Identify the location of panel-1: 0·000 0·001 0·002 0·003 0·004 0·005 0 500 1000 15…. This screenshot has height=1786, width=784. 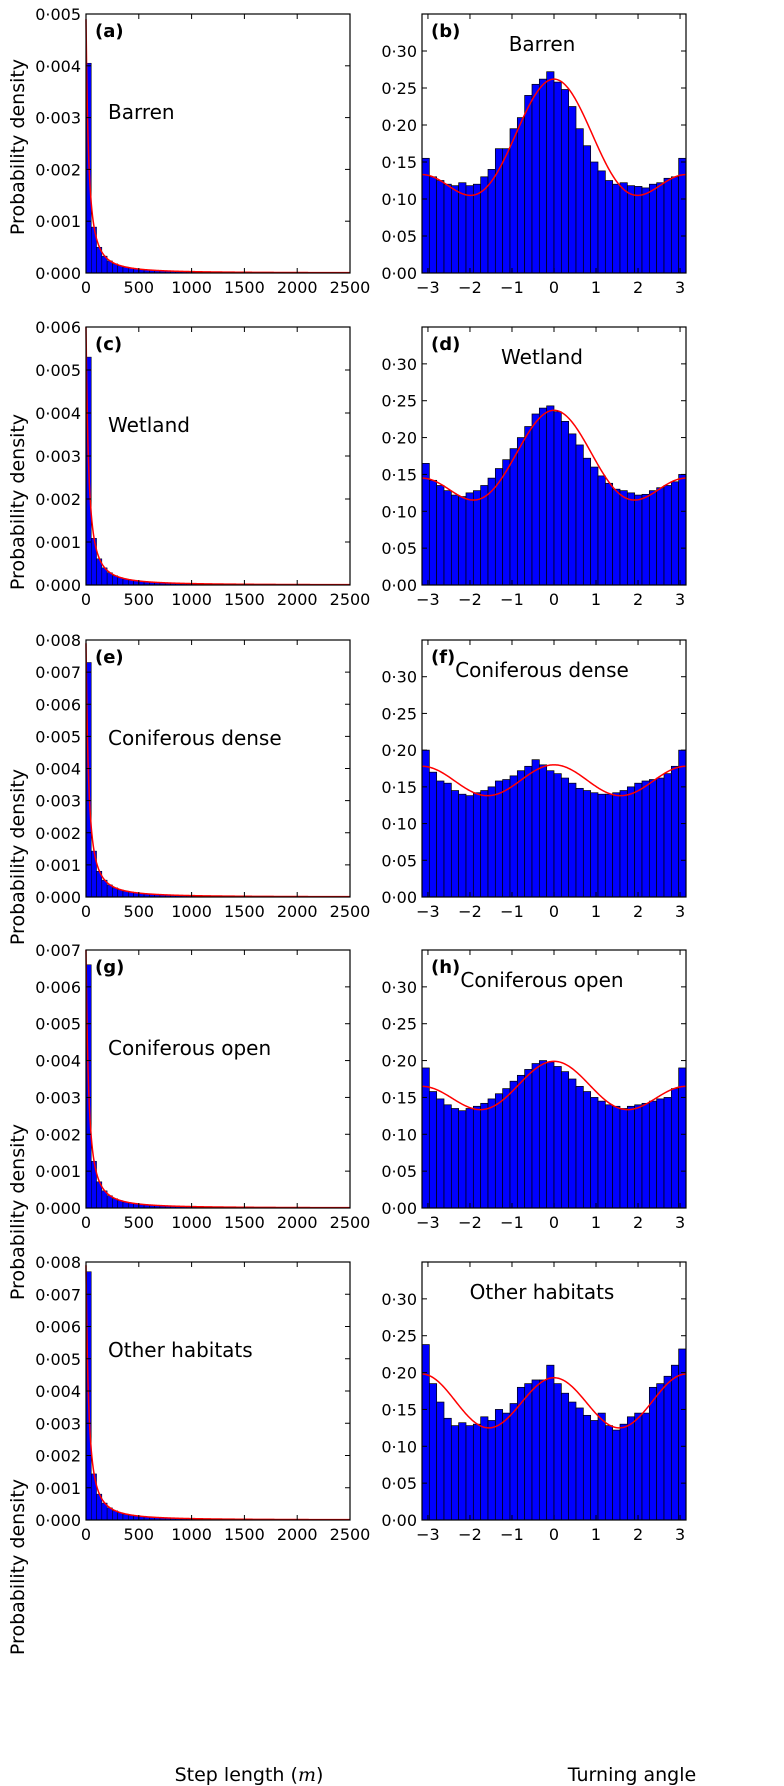
(202, 151).